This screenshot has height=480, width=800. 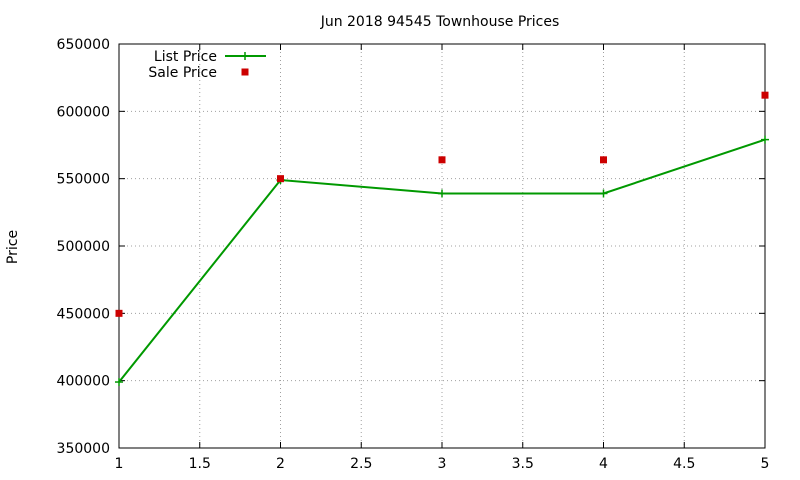 I want to click on legend-label-list-price: List Price, so click(x=185, y=57).